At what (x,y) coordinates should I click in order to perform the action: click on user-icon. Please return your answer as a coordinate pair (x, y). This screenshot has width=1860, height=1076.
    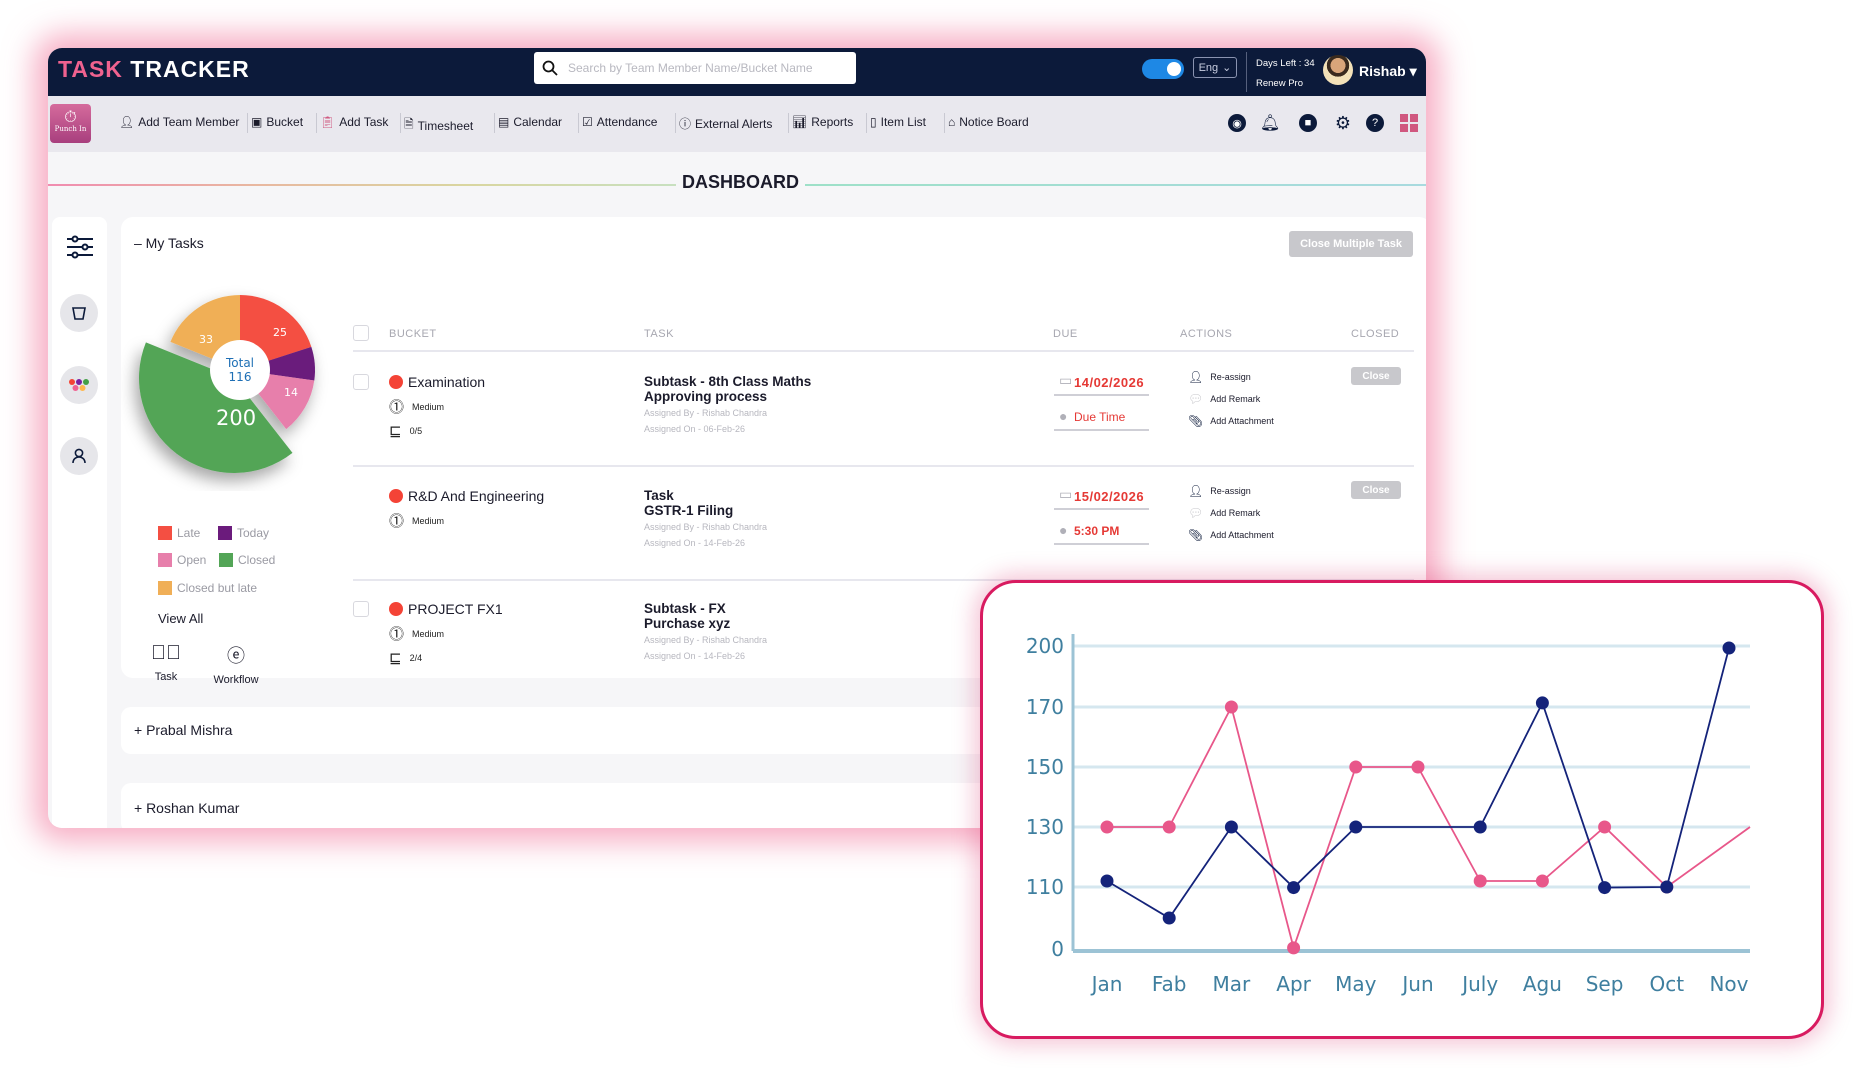
    Looking at the image, I should click on (79, 456).